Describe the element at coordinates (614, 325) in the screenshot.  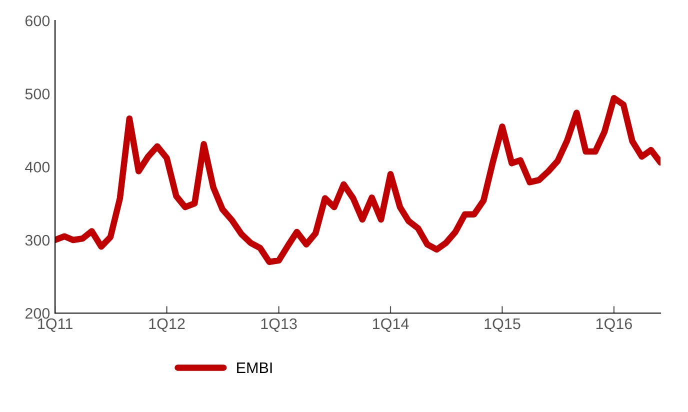
I see `x-tick-label: 1Q16` at that location.